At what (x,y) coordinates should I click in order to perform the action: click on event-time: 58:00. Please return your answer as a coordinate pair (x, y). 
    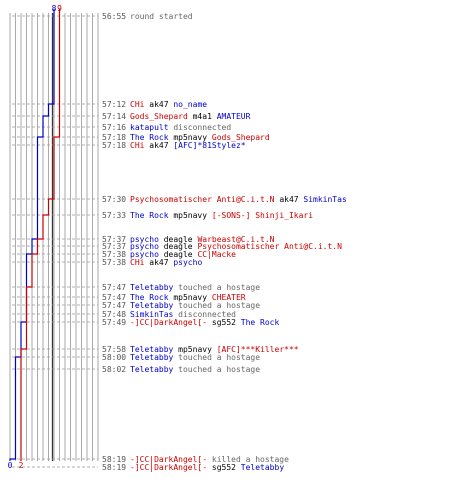
    Looking at the image, I should click on (114, 357).